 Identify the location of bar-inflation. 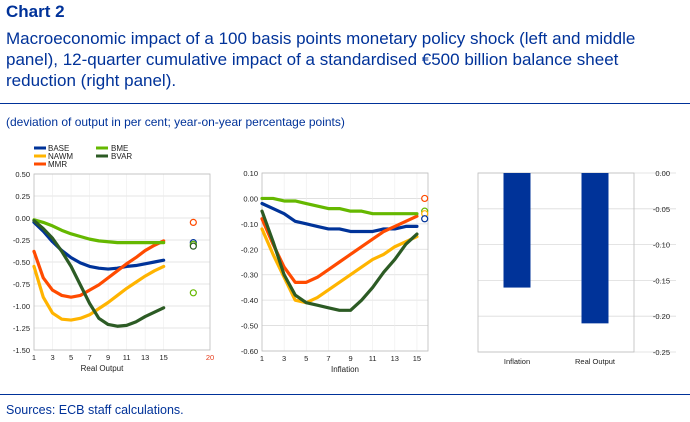
(517, 230).